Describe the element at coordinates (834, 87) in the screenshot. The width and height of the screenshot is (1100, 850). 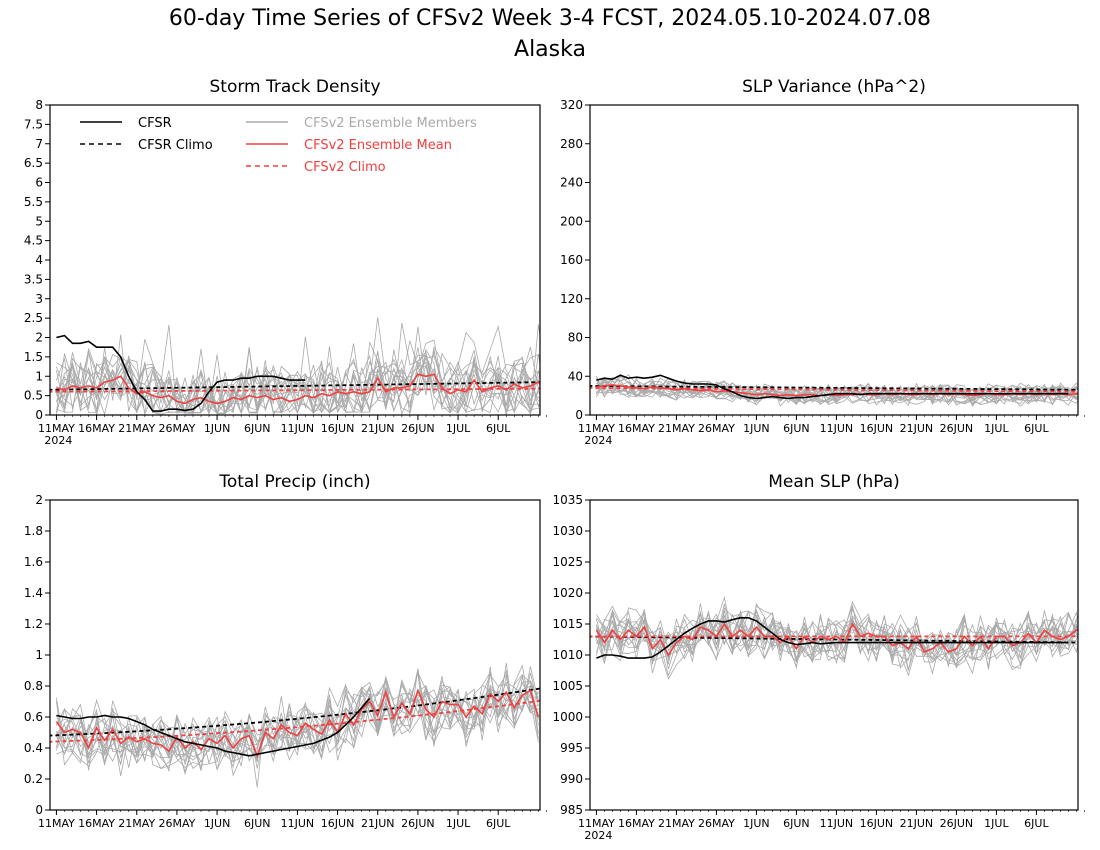
I see `chart-title: SLP Variance (hPa^2)` at that location.